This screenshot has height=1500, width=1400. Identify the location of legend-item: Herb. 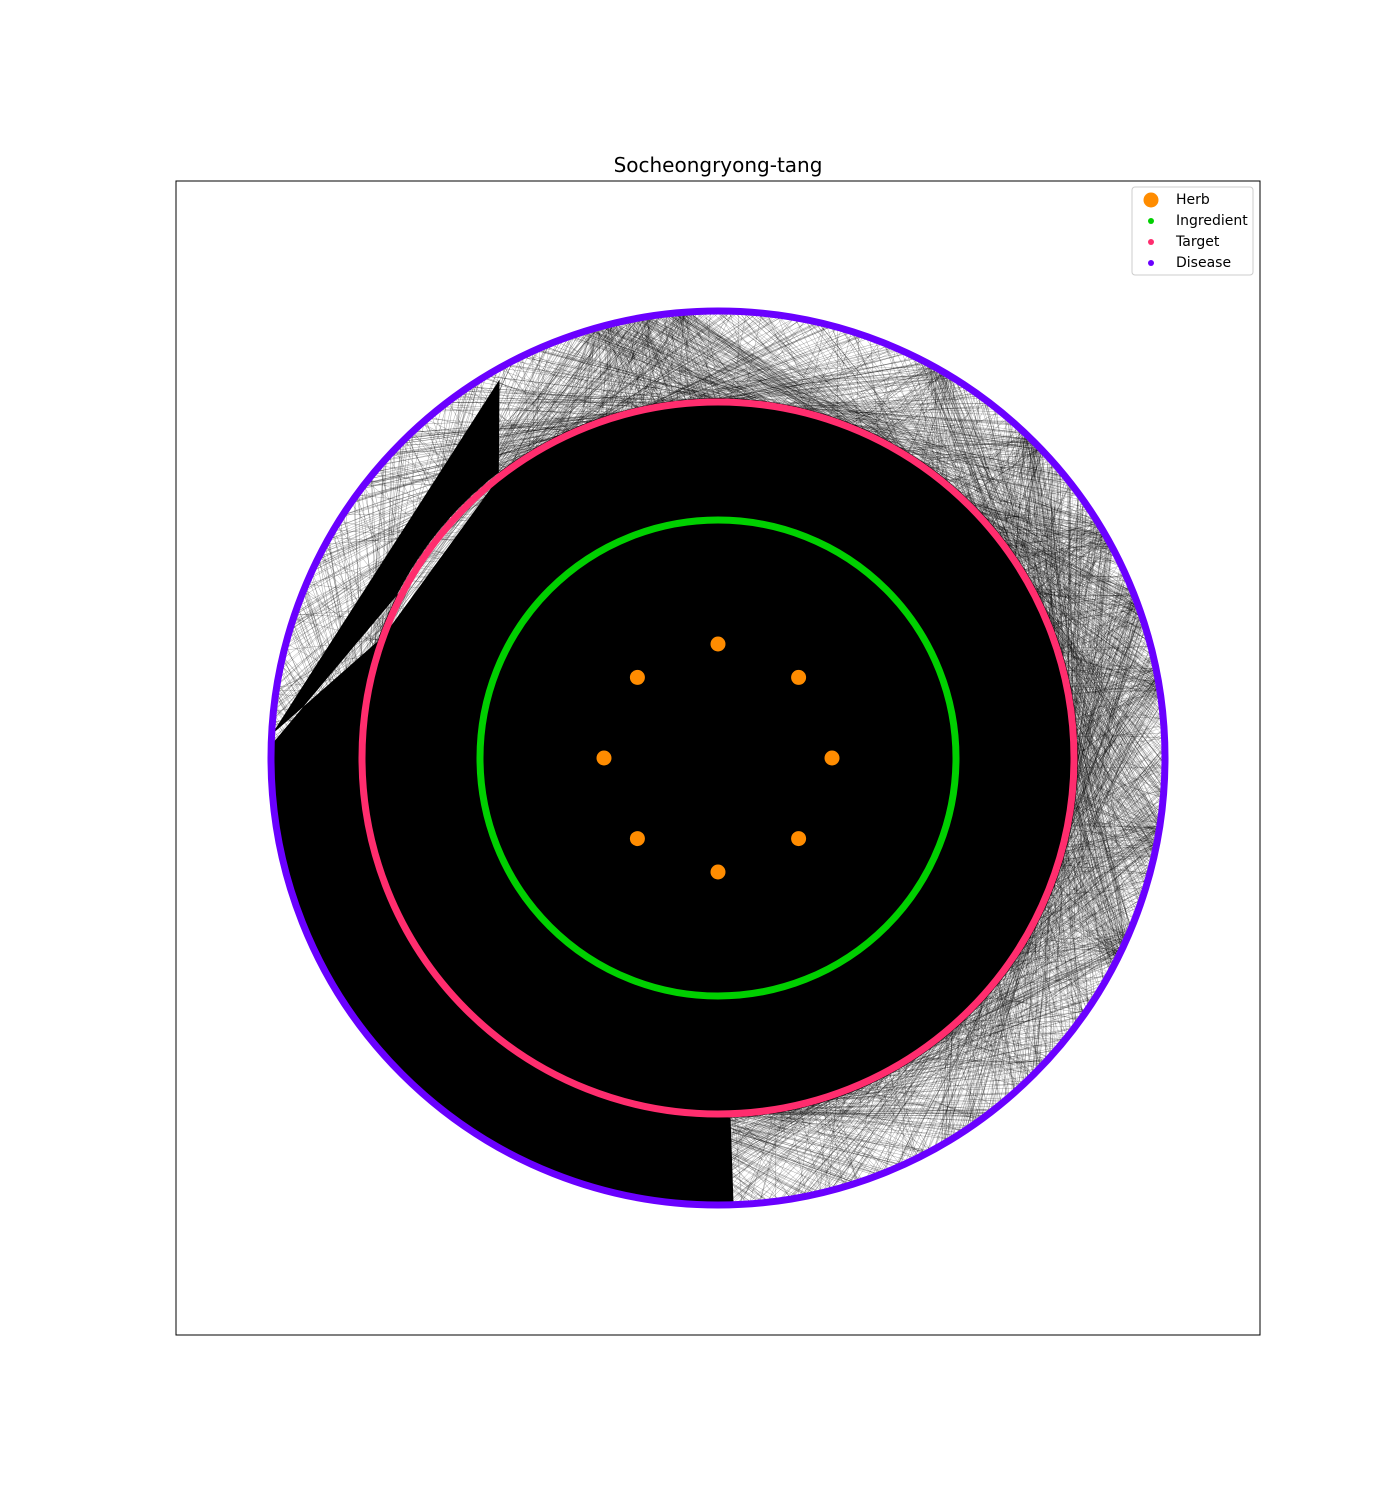
(1176, 200).